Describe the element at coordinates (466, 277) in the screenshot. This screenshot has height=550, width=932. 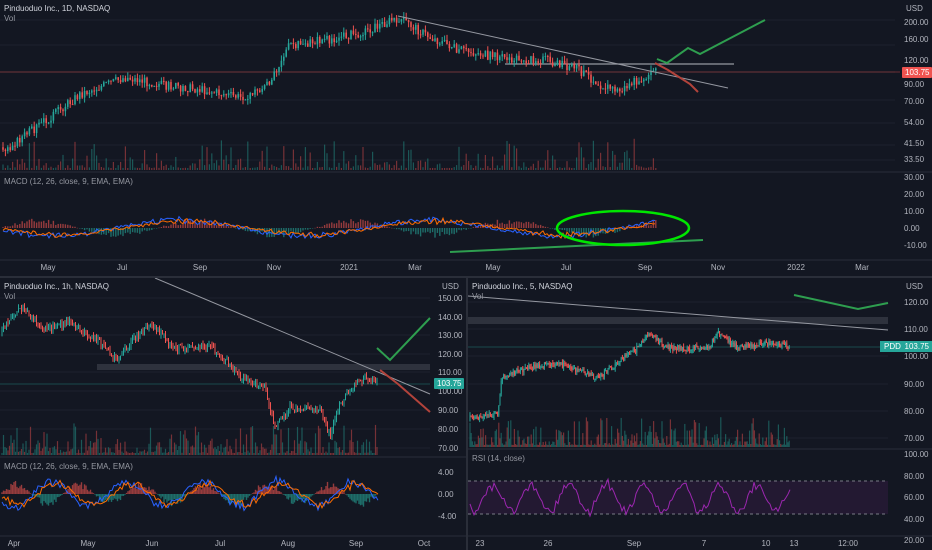
I see `horizontal-divider` at that location.